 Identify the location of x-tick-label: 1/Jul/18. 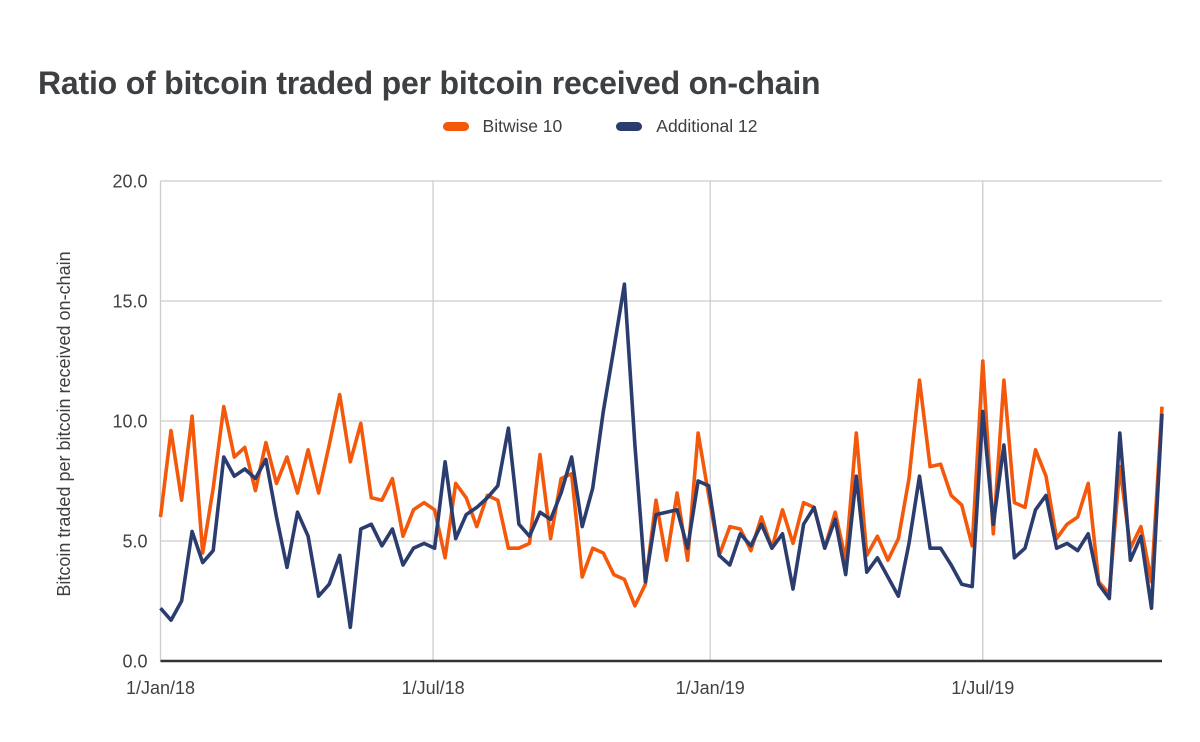
(433, 688).